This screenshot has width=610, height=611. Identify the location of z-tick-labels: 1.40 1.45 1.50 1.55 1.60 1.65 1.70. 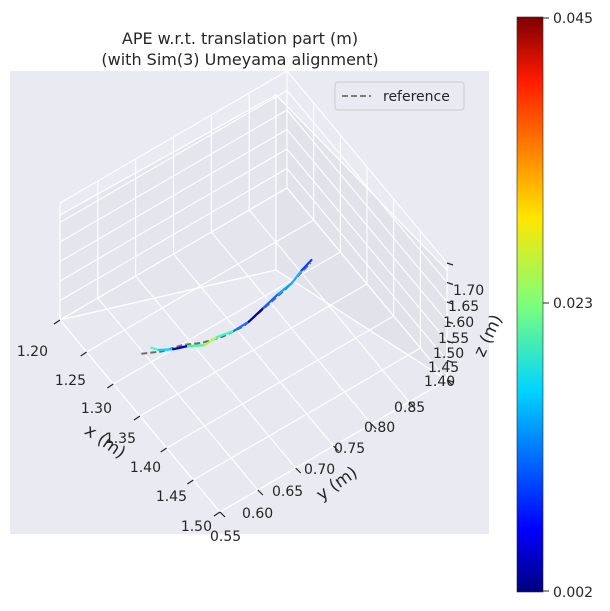
(454, 336).